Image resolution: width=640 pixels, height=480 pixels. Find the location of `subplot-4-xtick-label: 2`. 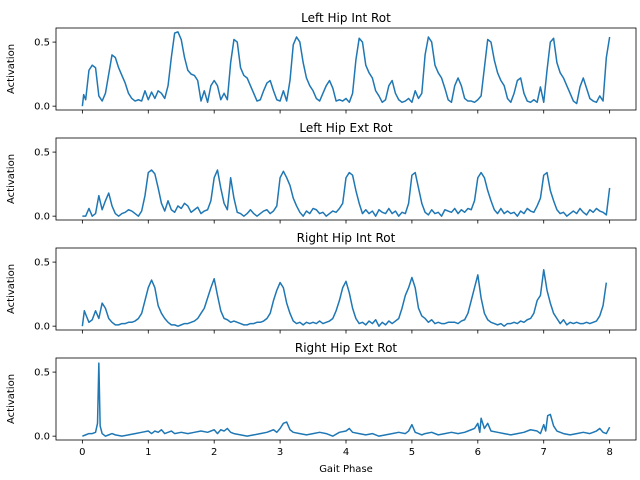

subplot-4-xtick-label: 2 is located at coordinates (214, 452).